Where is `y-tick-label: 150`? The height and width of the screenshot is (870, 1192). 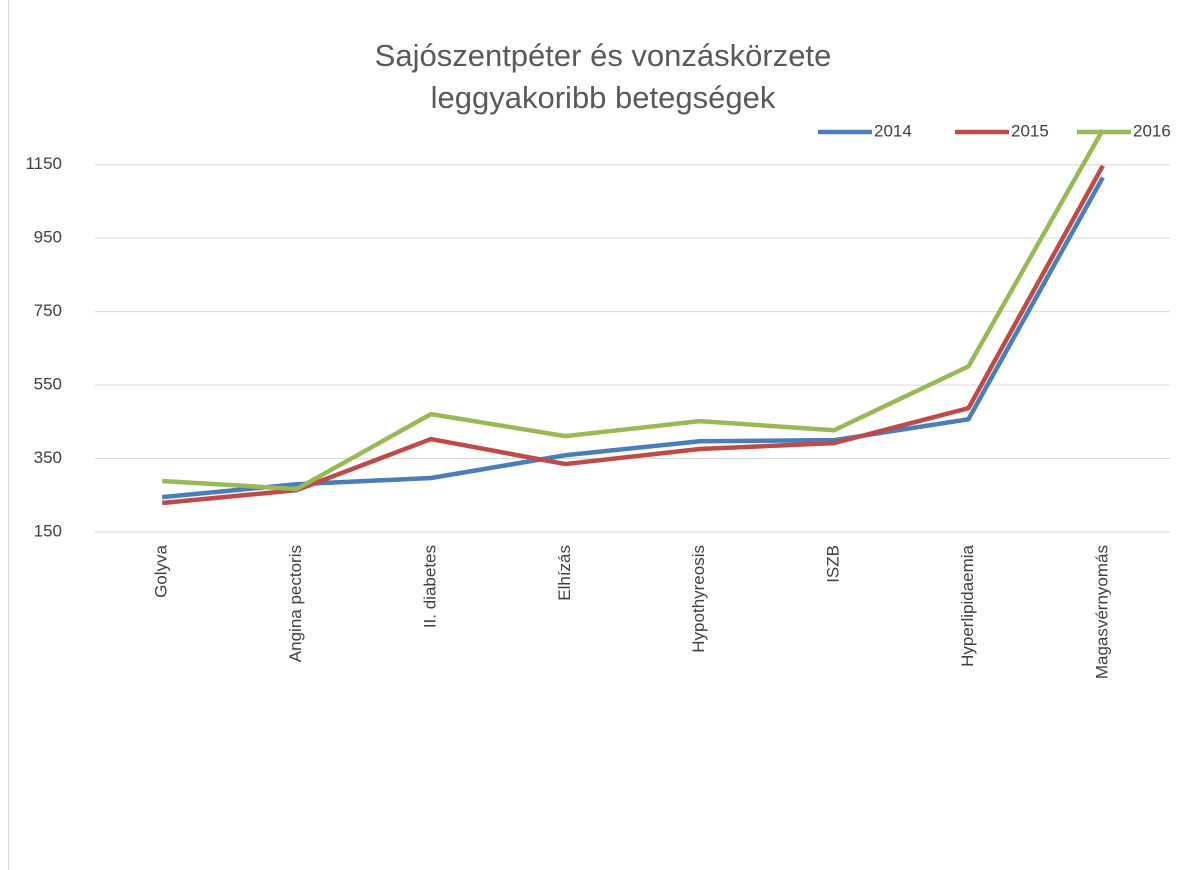 y-tick-label: 150 is located at coordinates (48, 530).